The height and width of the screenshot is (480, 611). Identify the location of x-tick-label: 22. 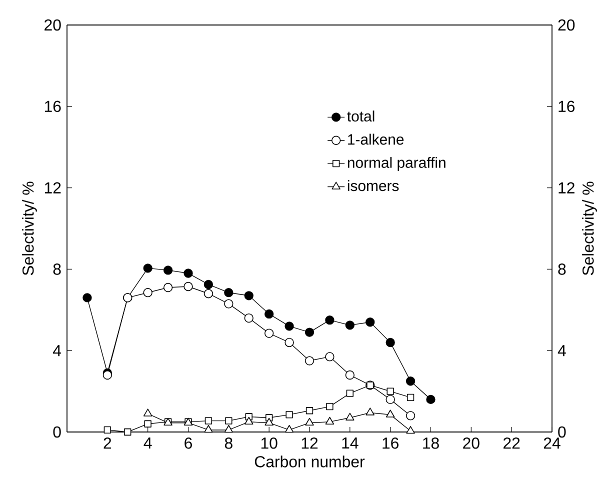
(512, 443).